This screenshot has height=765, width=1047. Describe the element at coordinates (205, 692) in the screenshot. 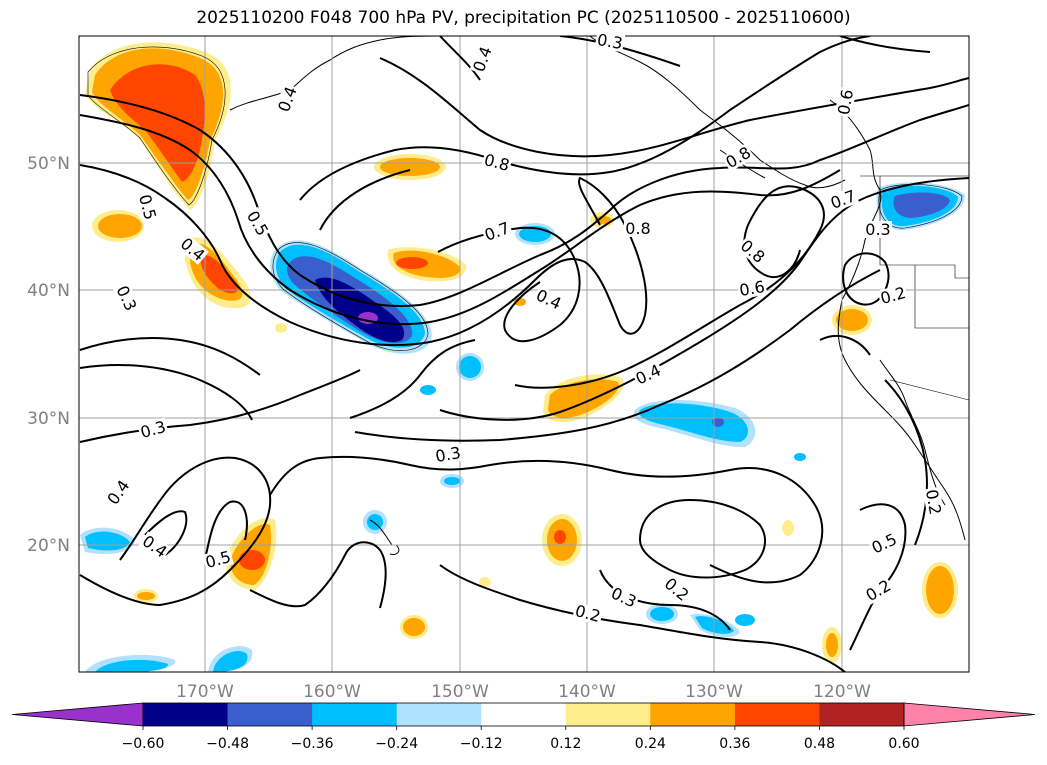

I see `lon-tick-label: 170°W` at that location.